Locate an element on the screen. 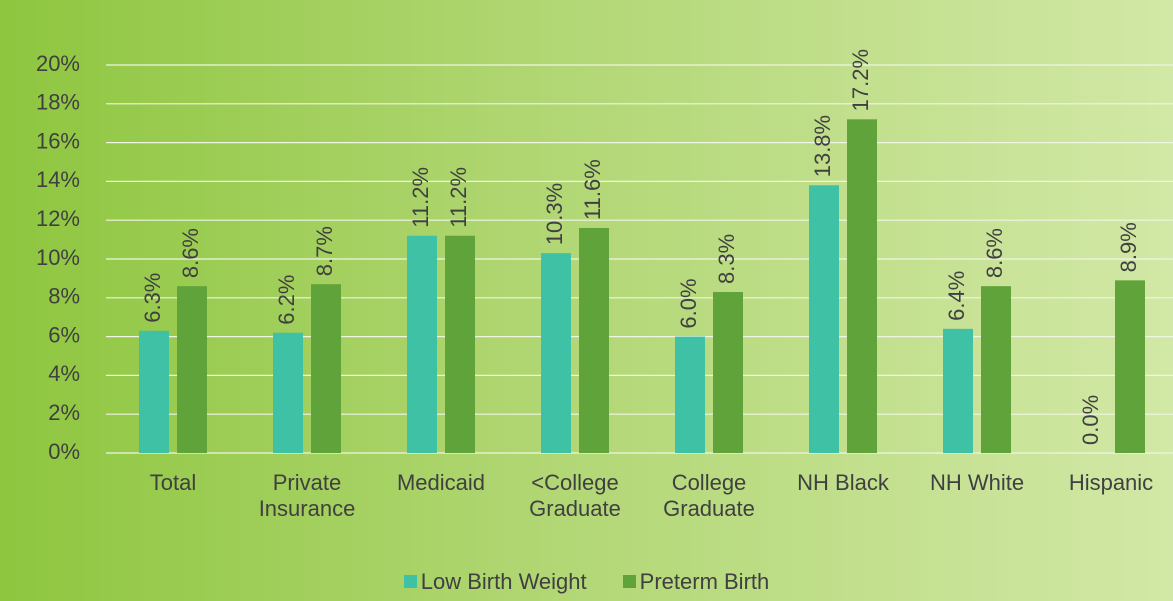 Image resolution: width=1173 pixels, height=601 pixels. data-label: 8.3% is located at coordinates (726, 259).